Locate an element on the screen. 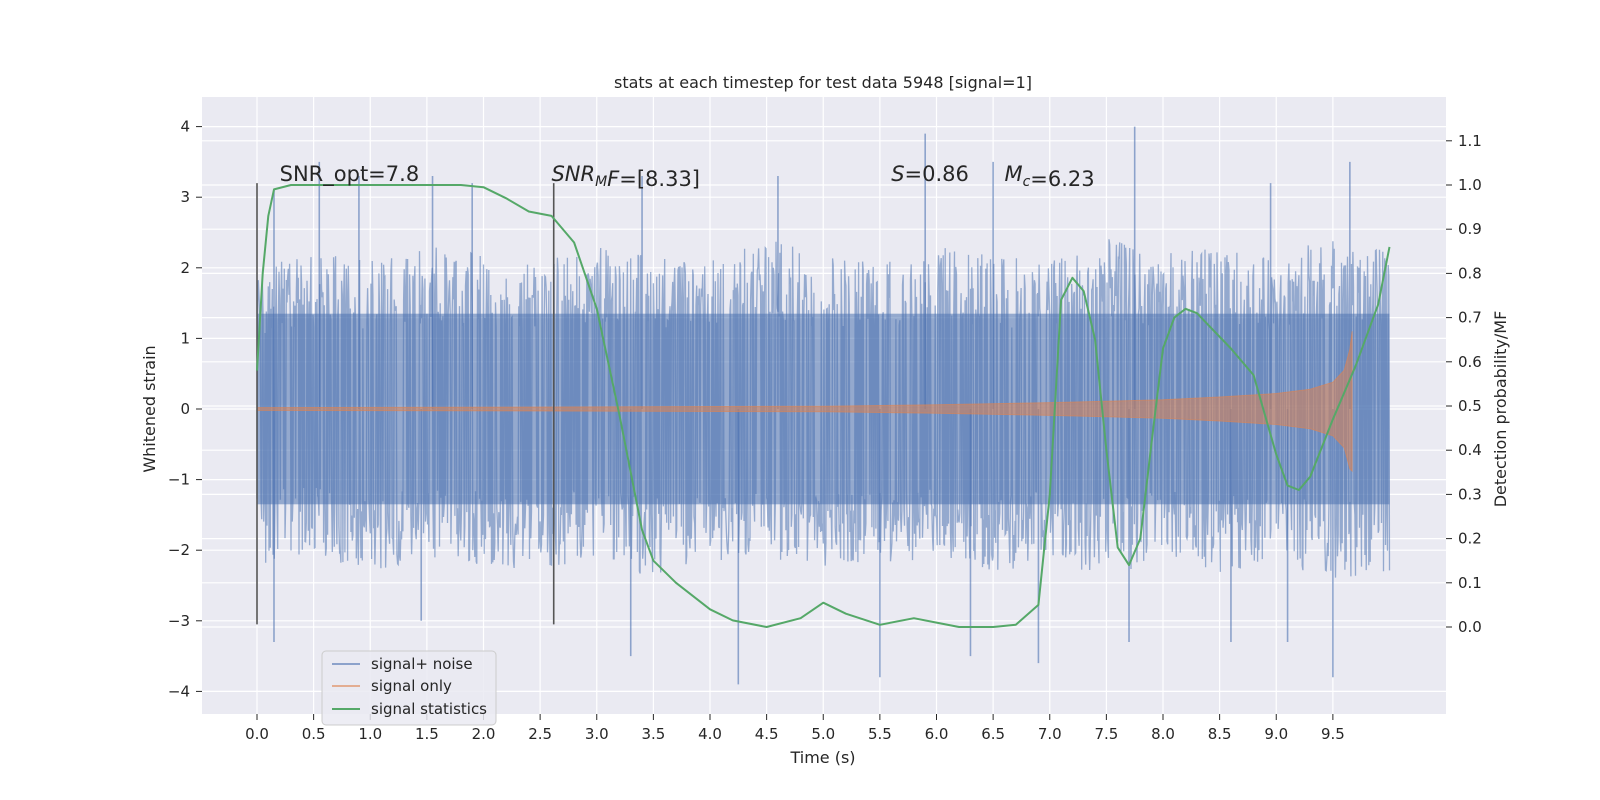  y-axis-label: Whitened strain is located at coordinates (149, 408).